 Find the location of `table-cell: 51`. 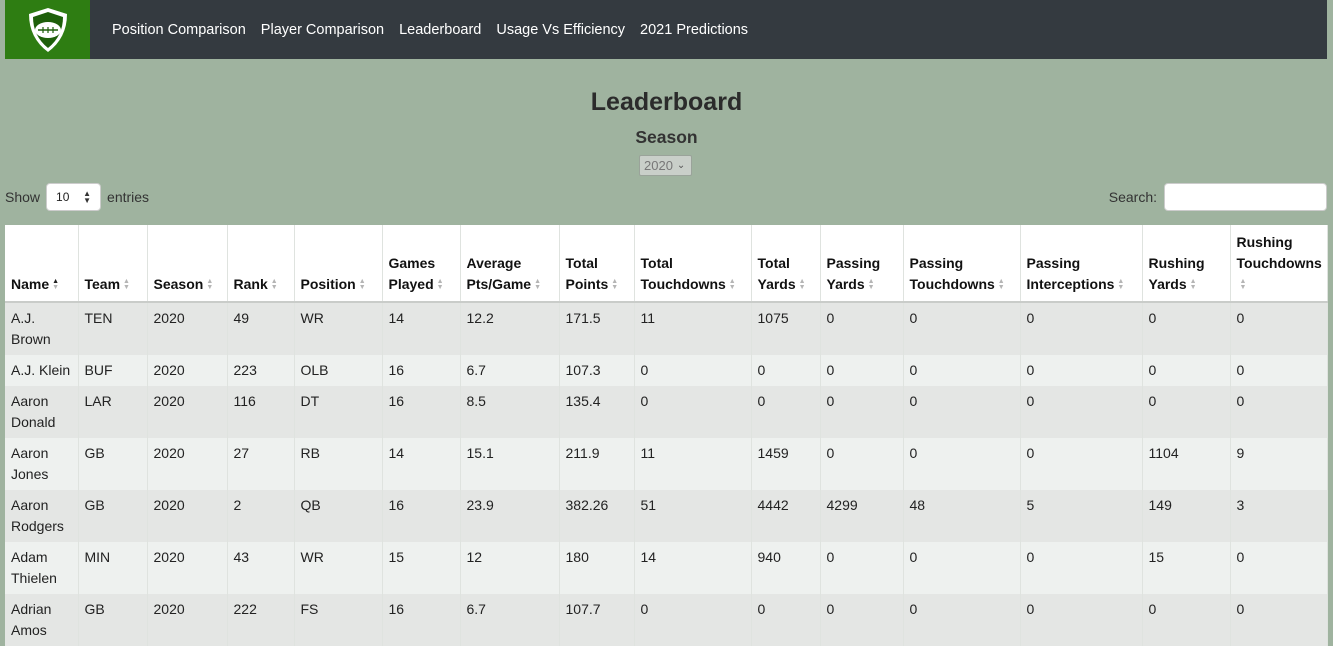

table-cell: 51 is located at coordinates (693, 516).